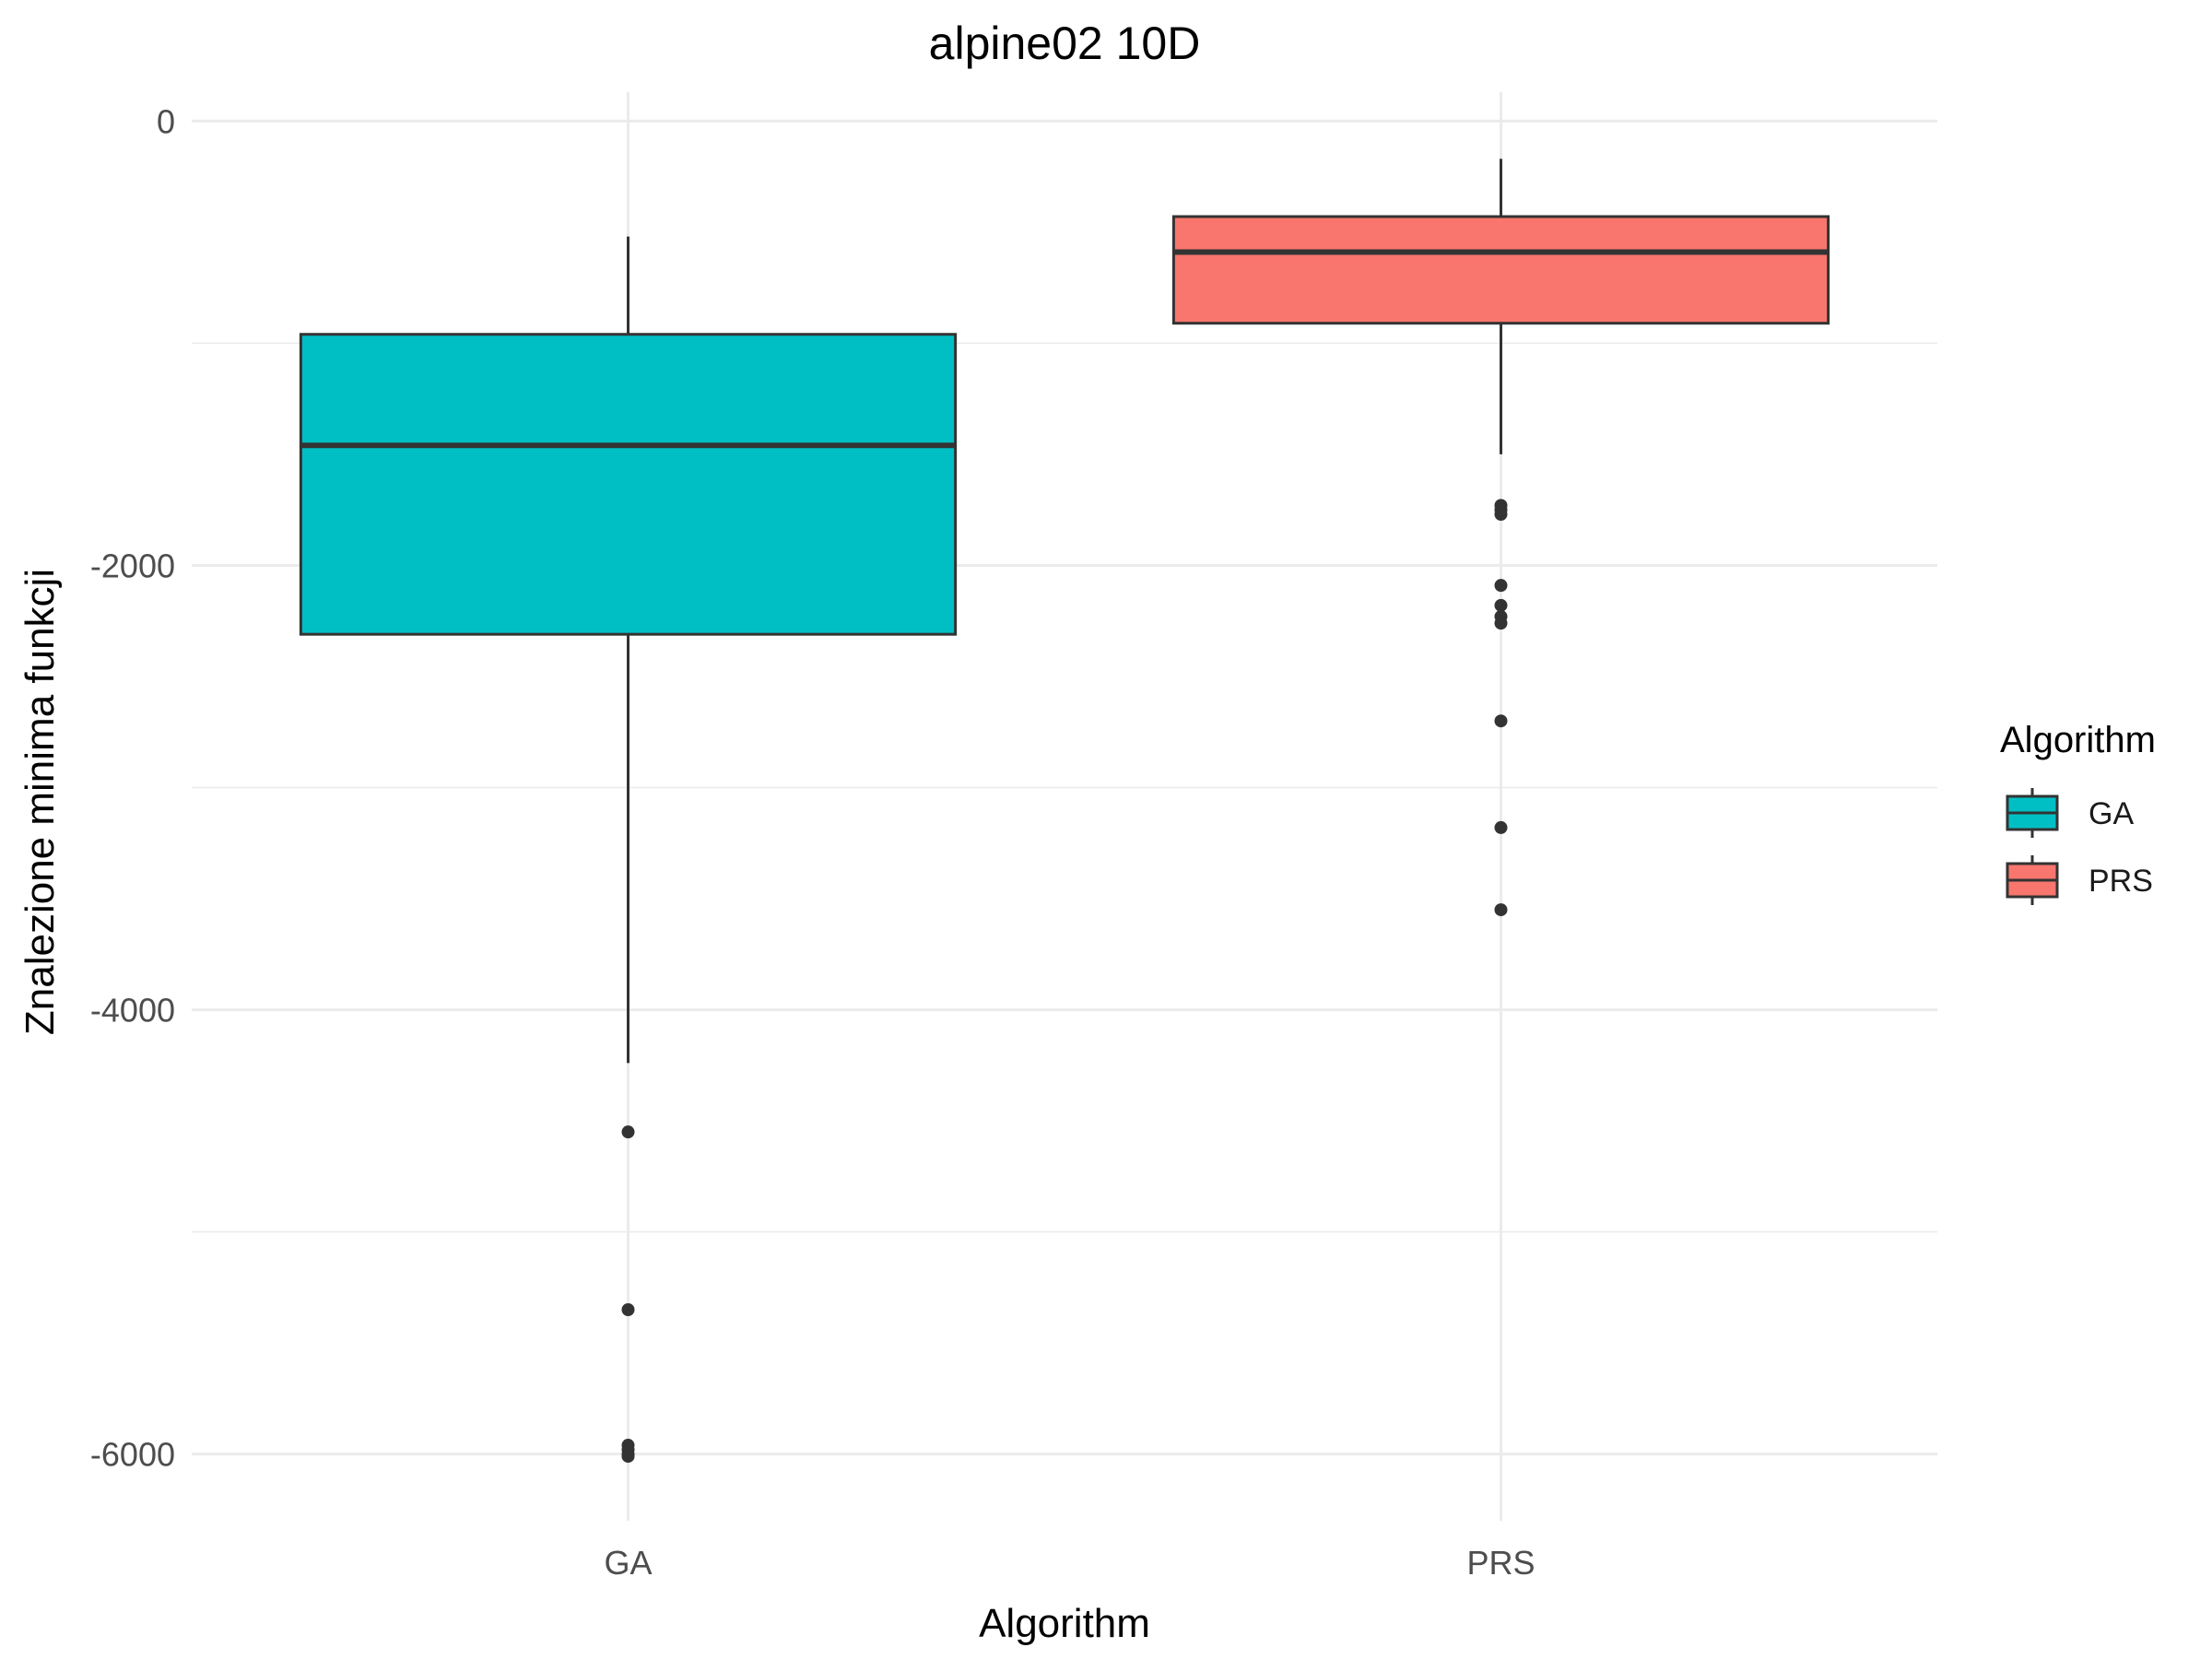  What do you see at coordinates (1500, 538) in the screenshot?
I see `box-prs` at bounding box center [1500, 538].